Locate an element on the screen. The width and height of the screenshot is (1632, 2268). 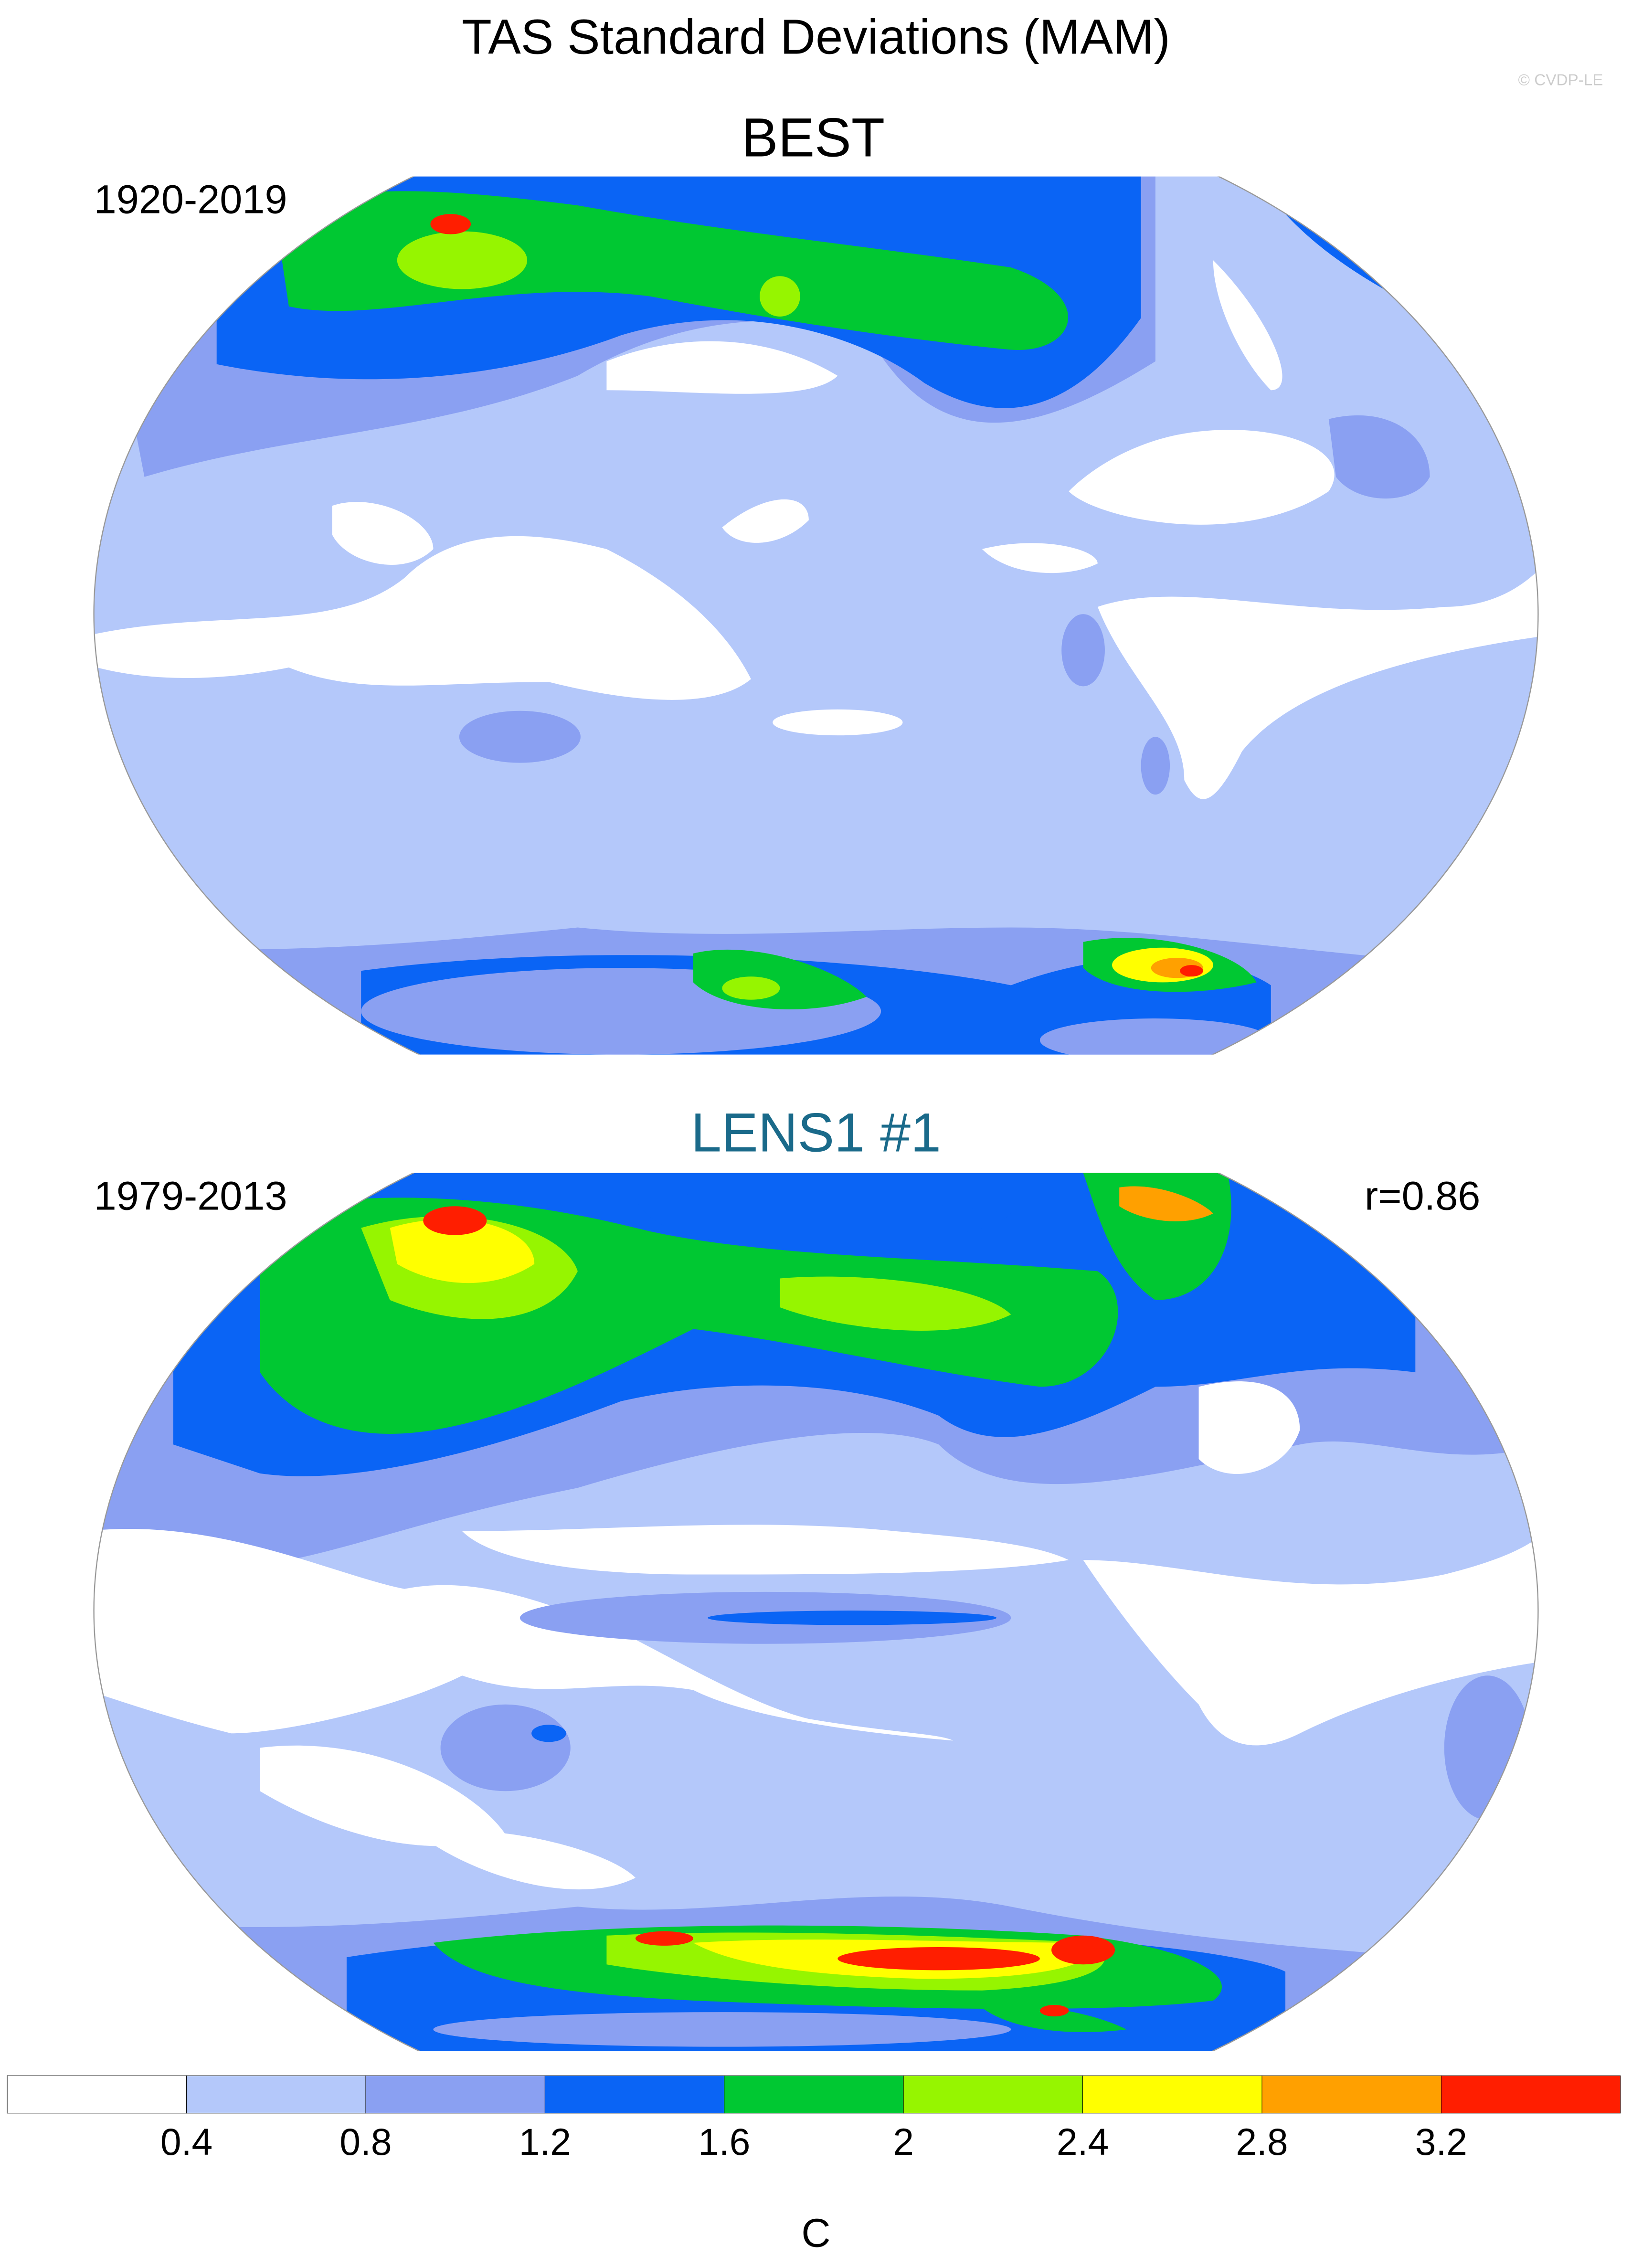
colorbar-tick-label: 0.4 is located at coordinates (186, 2142).